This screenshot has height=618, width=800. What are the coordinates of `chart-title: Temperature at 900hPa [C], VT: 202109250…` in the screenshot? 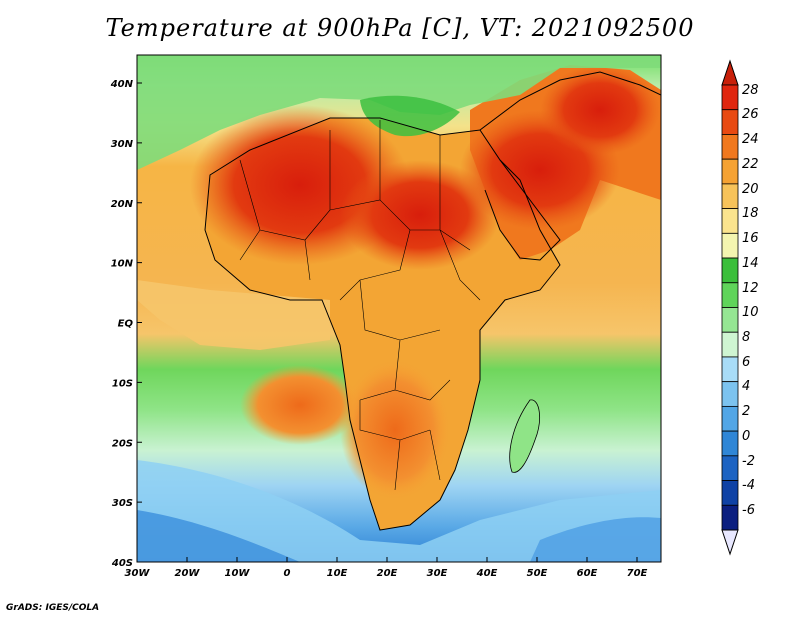 It's located at (400, 28).